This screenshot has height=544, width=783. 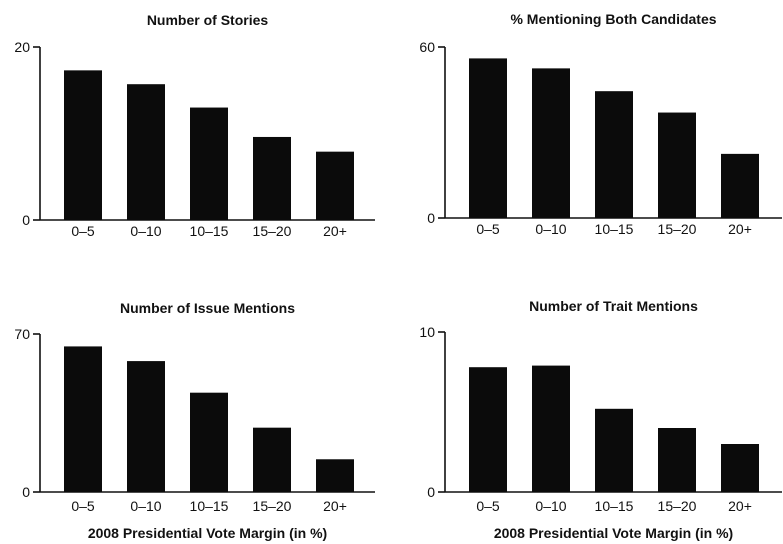 What do you see at coordinates (207, 308) in the screenshot?
I see `chart-title: Number of Issue Mentions` at bounding box center [207, 308].